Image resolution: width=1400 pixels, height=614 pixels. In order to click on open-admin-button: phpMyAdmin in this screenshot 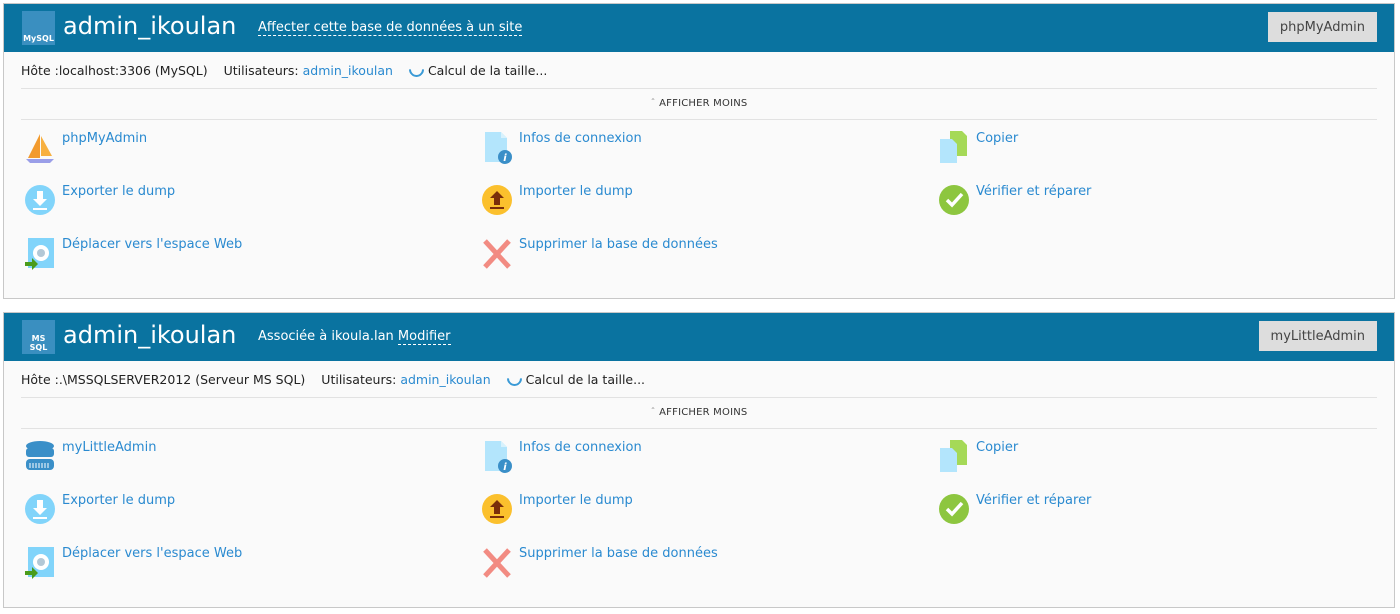, I will do `click(1322, 27)`.